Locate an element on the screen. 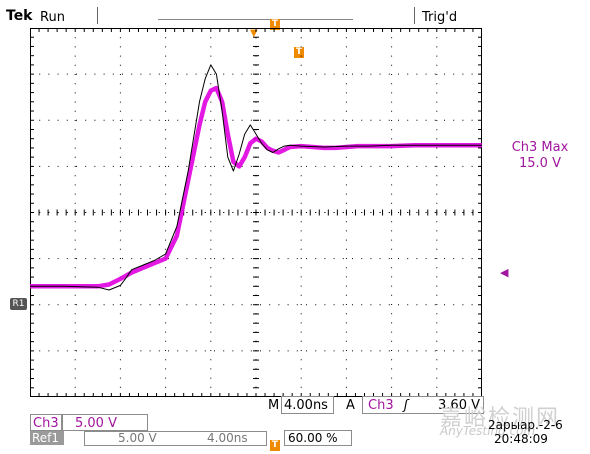 The width and height of the screenshot is (590, 454). run-state: Run is located at coordinates (52, 17).